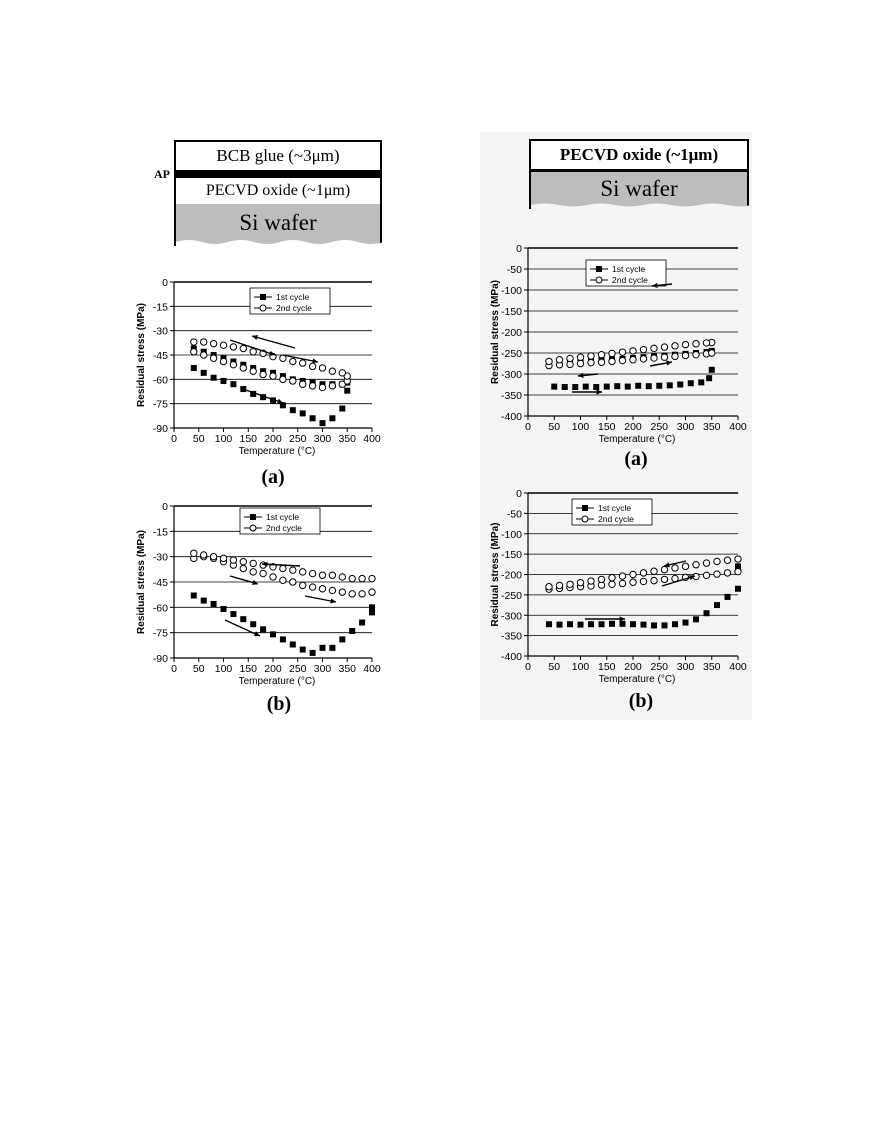 This screenshot has width=876, height=1140. What do you see at coordinates (160, 356) in the screenshot?
I see `y-tick-label: -45` at bounding box center [160, 356].